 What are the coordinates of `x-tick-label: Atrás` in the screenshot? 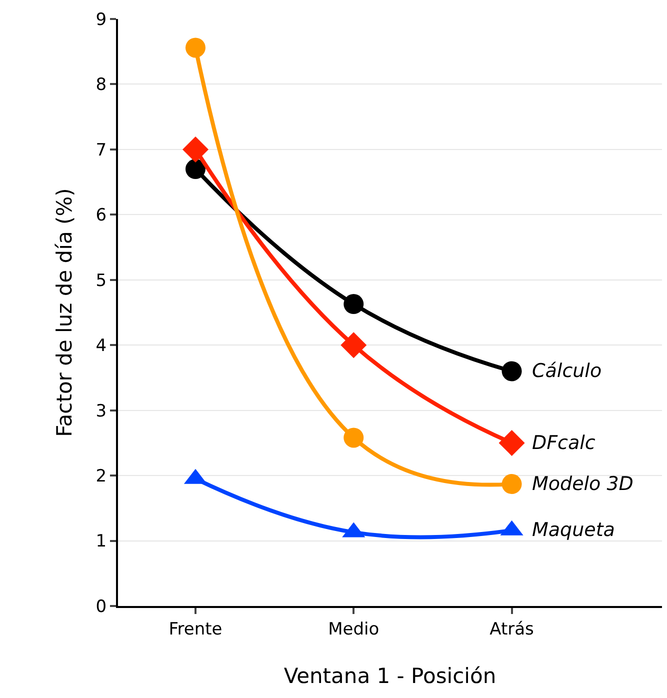 It's located at (512, 629).